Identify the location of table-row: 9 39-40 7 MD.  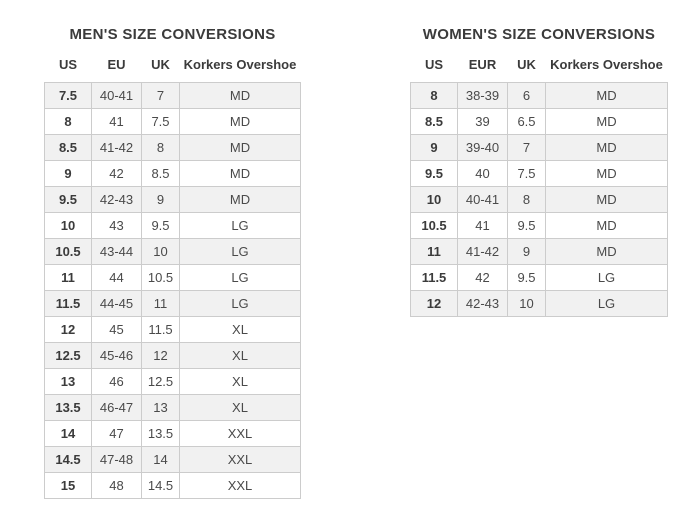
(539, 147).